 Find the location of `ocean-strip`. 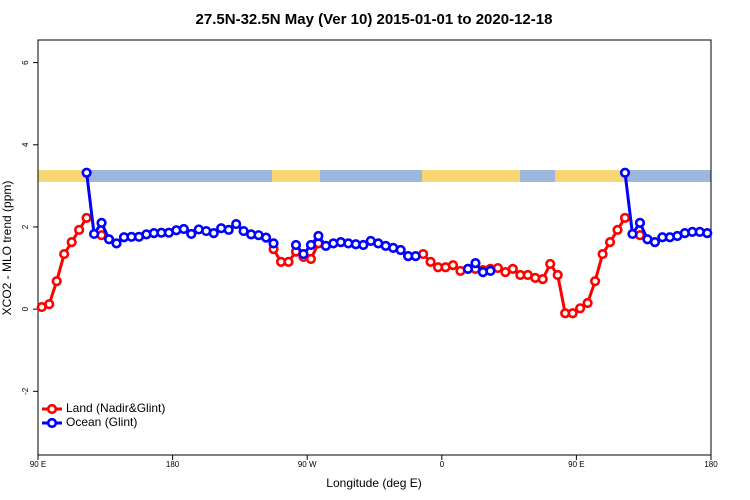

ocean-strip is located at coordinates (374, 176).